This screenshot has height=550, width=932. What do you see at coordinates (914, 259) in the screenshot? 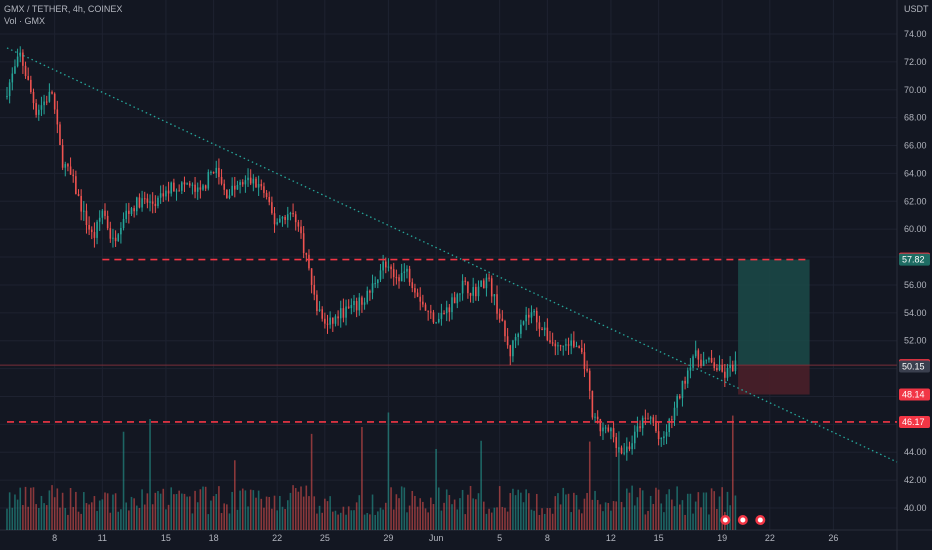
I see `price-badge-box` at bounding box center [914, 259].